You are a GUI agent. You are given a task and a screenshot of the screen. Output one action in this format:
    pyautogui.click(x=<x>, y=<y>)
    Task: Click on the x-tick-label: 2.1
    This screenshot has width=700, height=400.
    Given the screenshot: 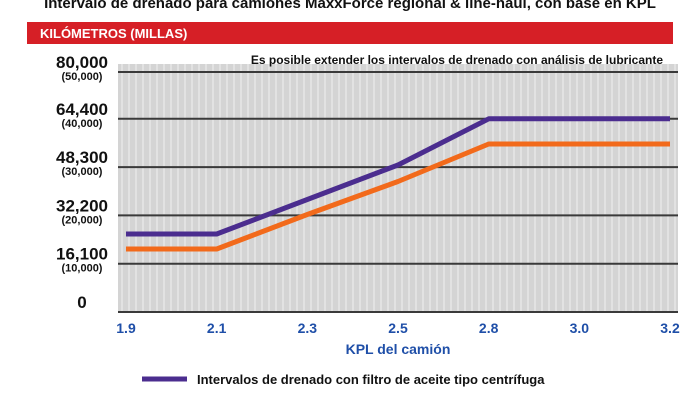 What is the action you would take?
    pyautogui.click(x=217, y=328)
    